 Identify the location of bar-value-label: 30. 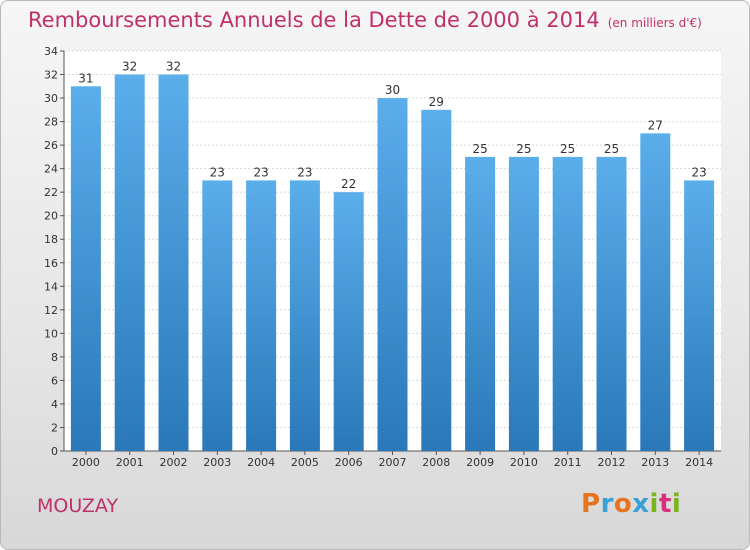
(392, 90).